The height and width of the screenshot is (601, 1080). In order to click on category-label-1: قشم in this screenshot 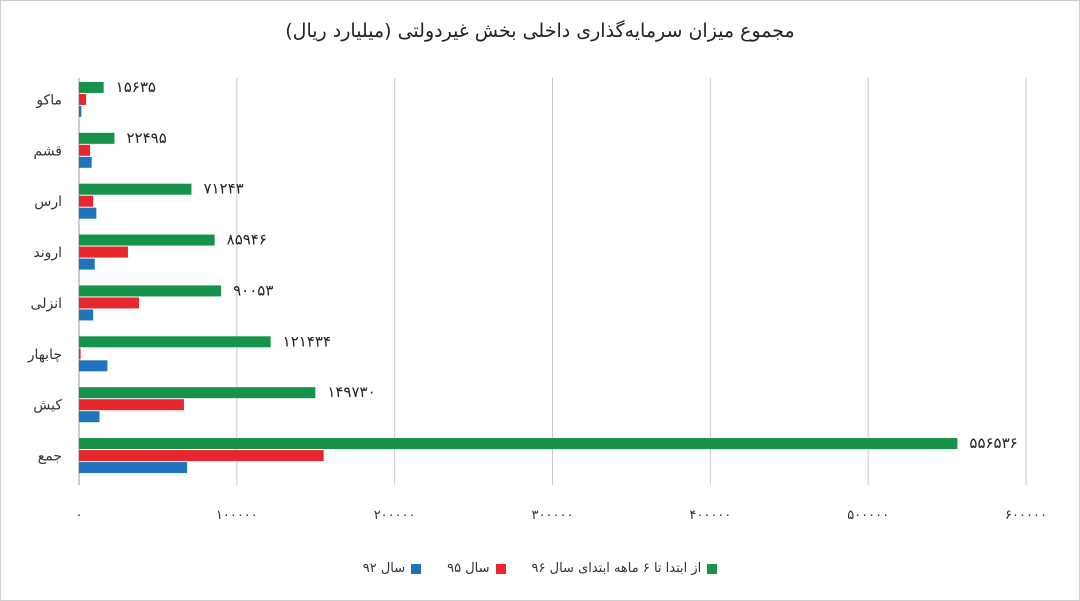, I will do `click(48, 151)`.